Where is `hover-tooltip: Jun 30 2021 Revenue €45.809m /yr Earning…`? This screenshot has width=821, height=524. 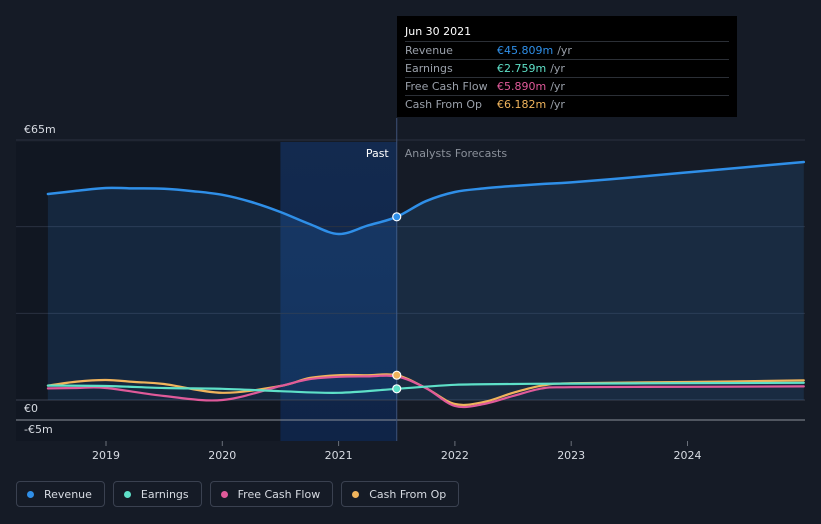
hover-tooltip: Jun 30 2021 Revenue €45.809m /yr Earning… is located at coordinates (567, 66).